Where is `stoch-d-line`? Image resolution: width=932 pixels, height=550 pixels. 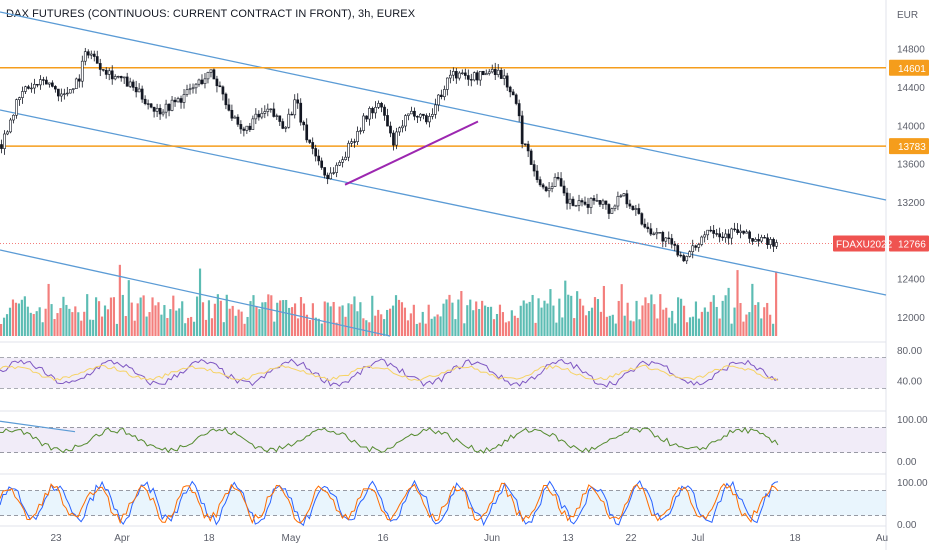
stoch-d-line is located at coordinates (389, 503).